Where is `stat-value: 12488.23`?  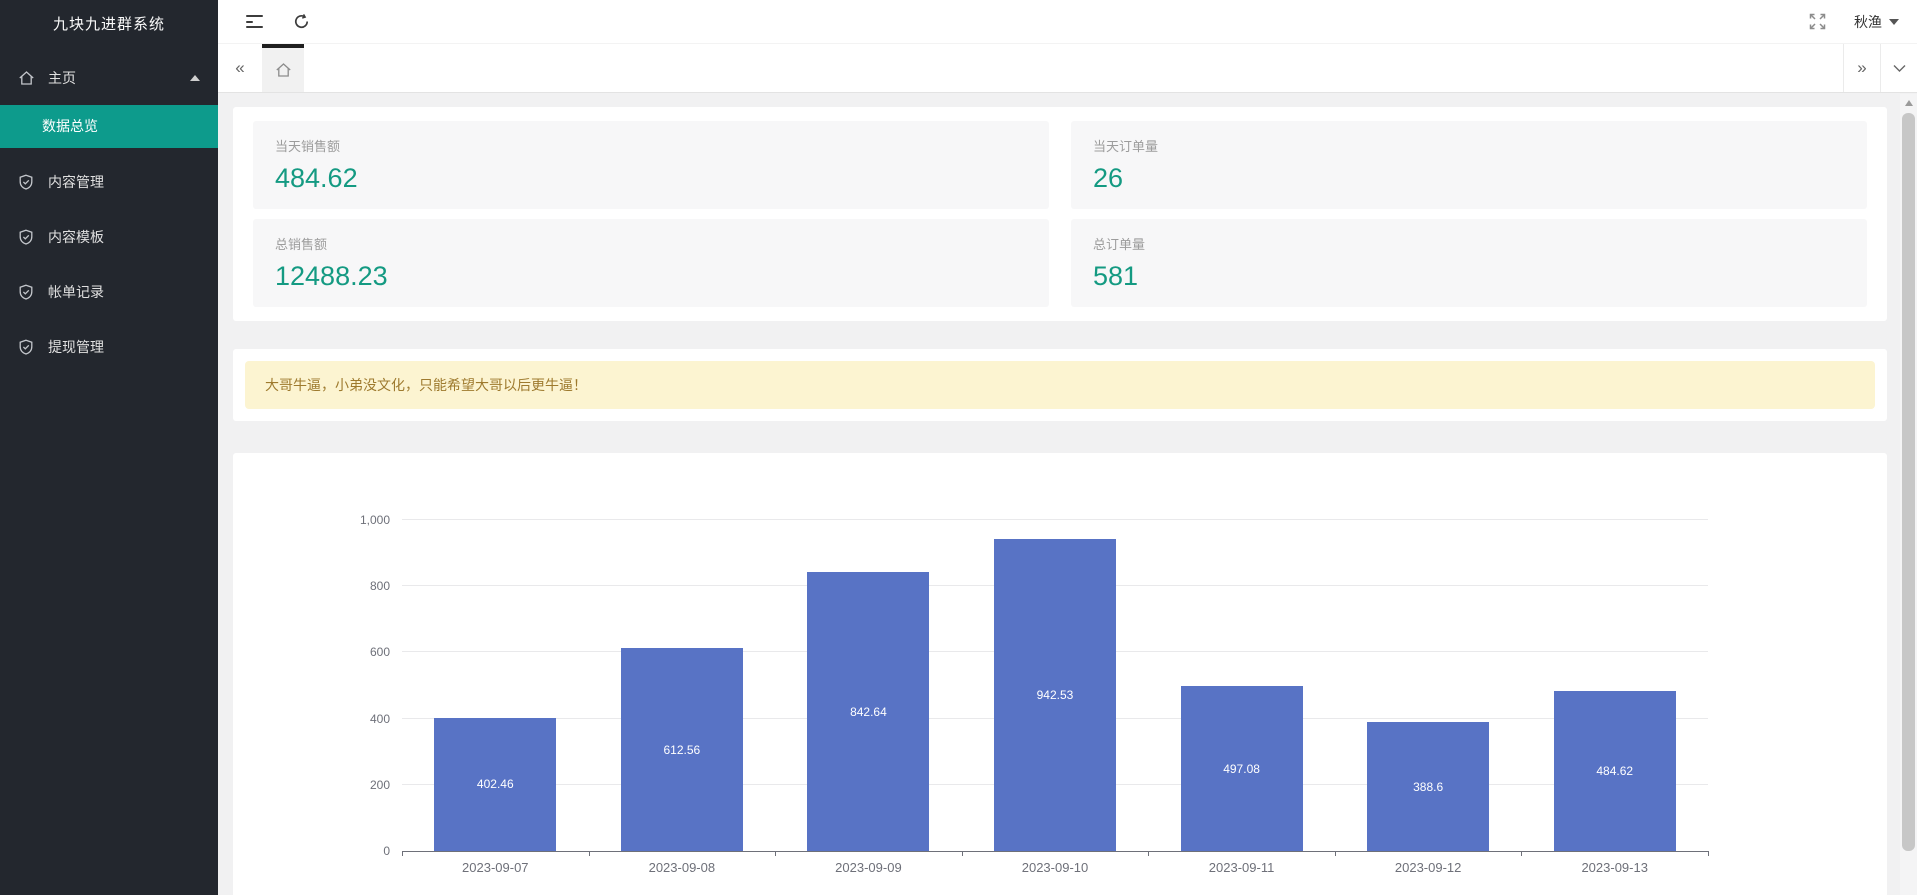 stat-value: 12488.23 is located at coordinates (331, 276).